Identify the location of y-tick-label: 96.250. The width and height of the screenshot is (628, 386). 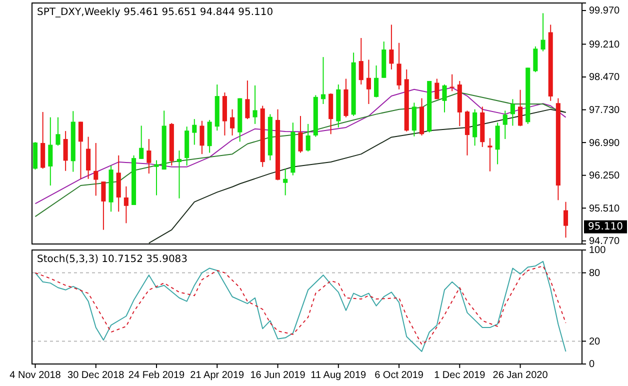
(604, 176).